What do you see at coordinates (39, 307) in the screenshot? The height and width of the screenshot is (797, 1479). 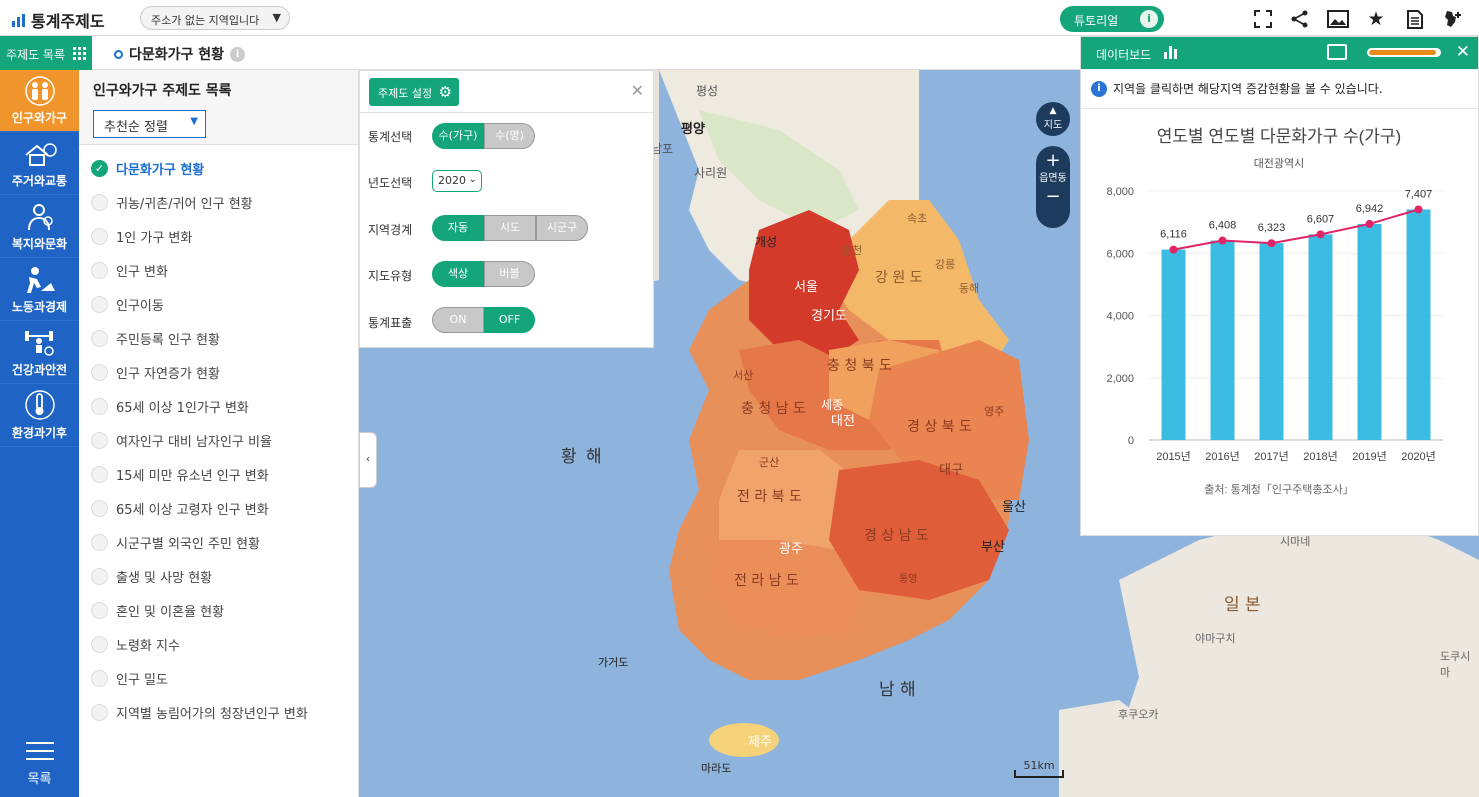 I see `nav-item-label: 노동과경제` at bounding box center [39, 307].